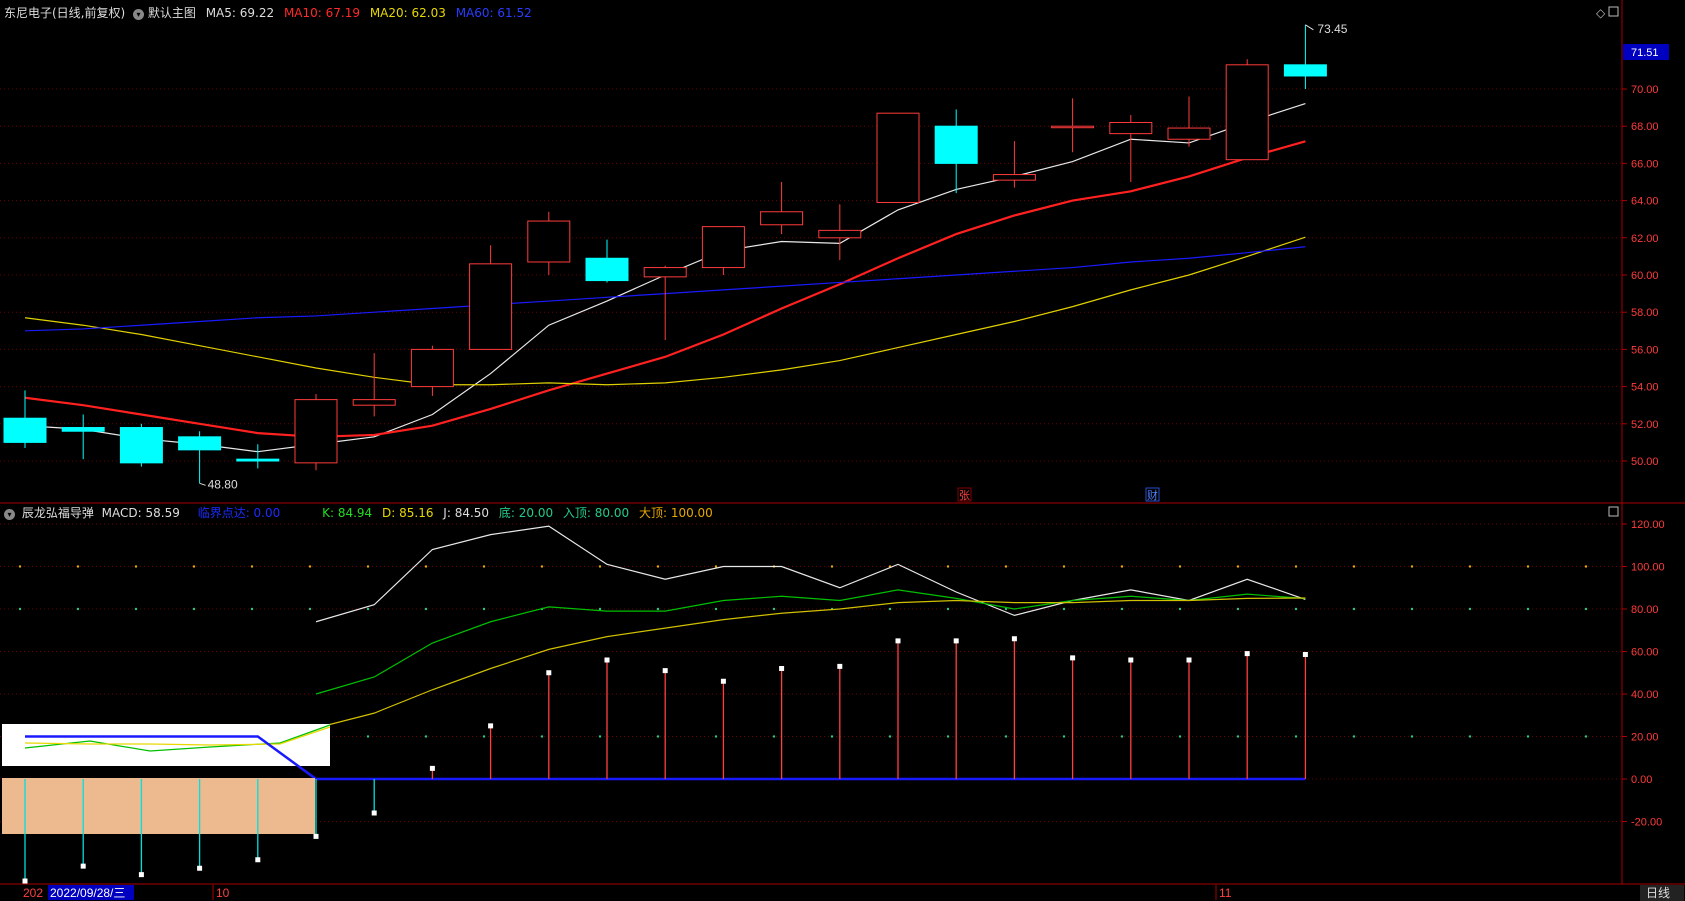 The height and width of the screenshot is (901, 1685). Describe the element at coordinates (1645, 462) in the screenshot. I see `main-tick-label: 50.00` at that location.